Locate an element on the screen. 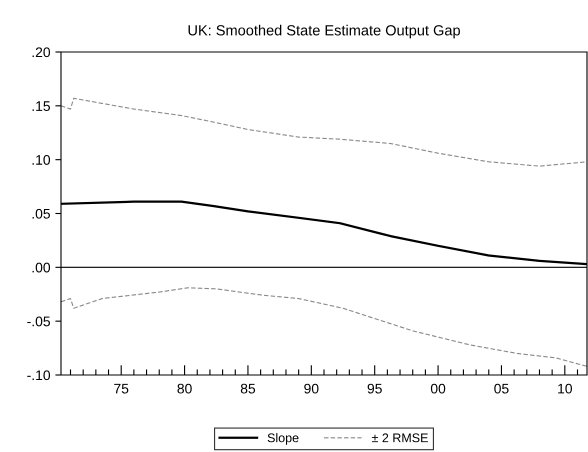  y-tick-label: .15 is located at coordinates (41, 106).